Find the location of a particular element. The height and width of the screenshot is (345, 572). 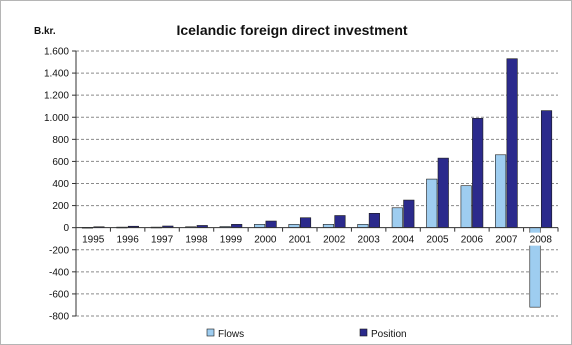

x-tick-label: 1997 is located at coordinates (162, 240).